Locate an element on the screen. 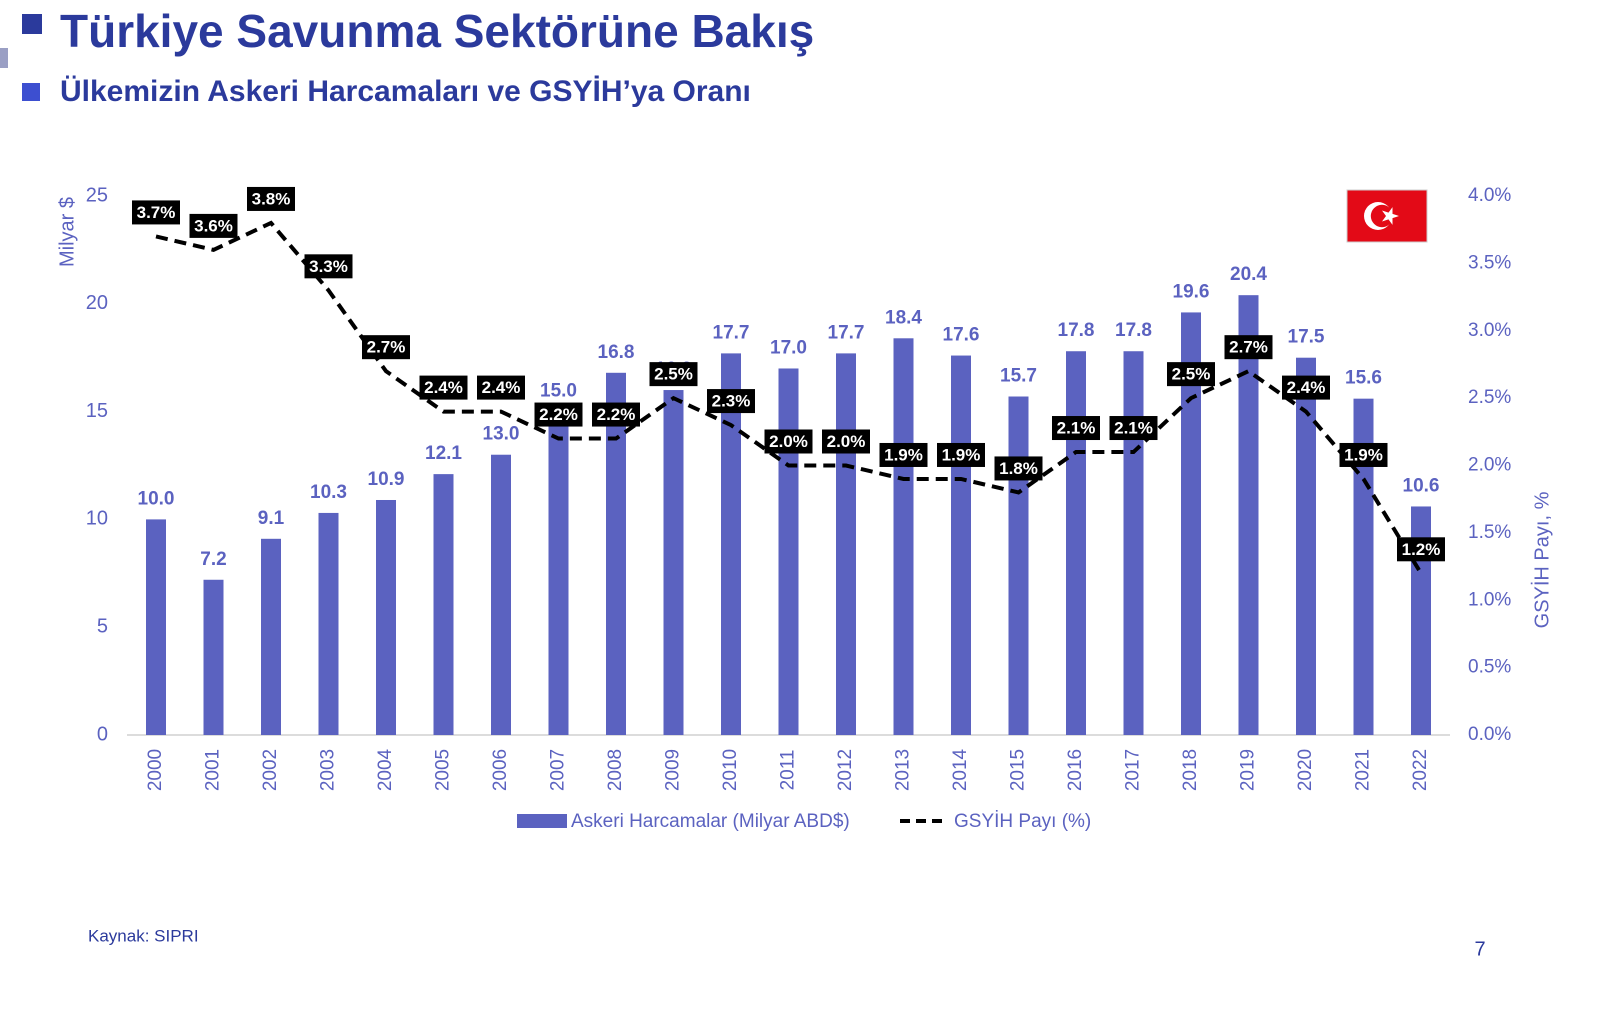  line-value-text: 2.7% is located at coordinates (1248, 347).